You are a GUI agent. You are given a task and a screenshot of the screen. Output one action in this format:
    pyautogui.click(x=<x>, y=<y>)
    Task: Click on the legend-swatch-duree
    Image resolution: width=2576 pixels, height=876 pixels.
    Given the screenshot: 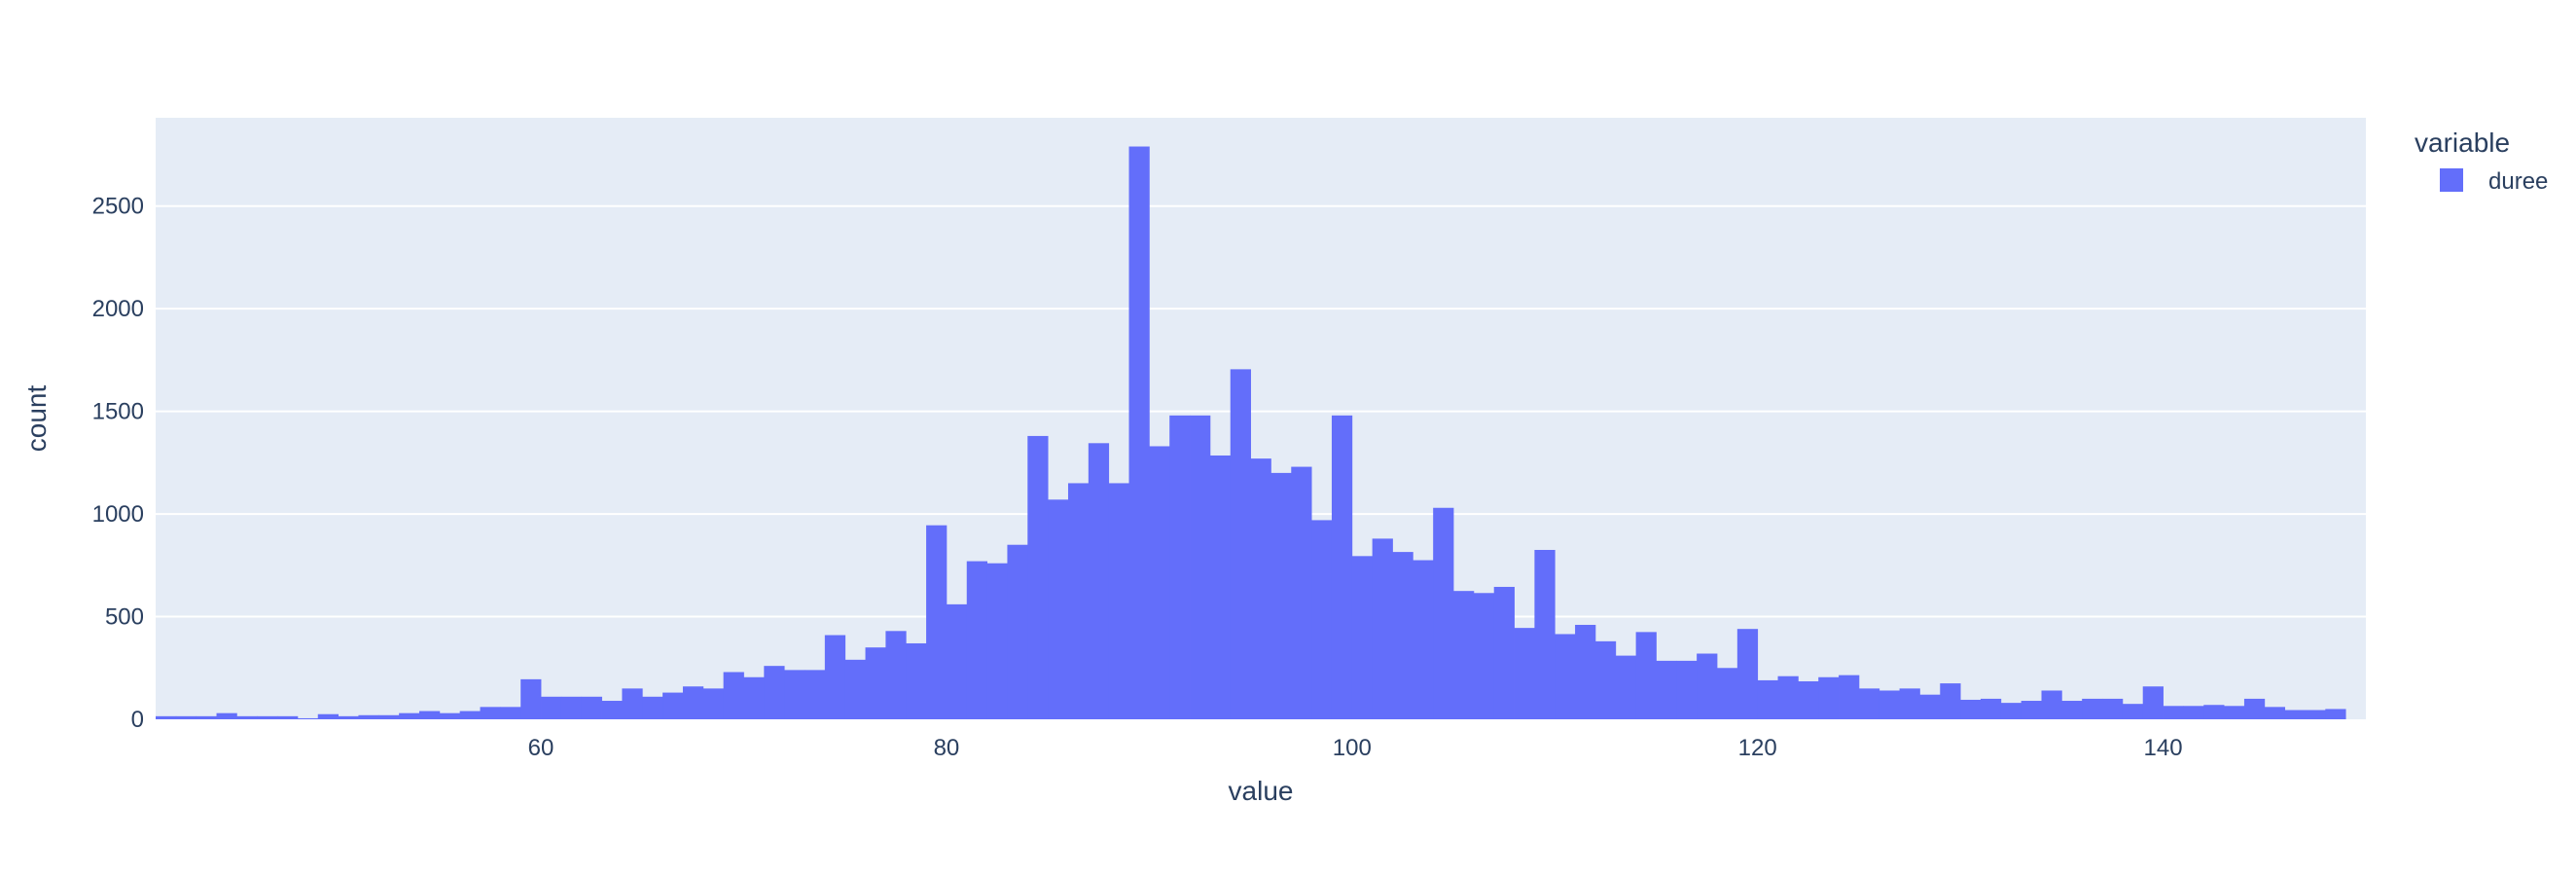 What is the action you would take?
    pyautogui.click(x=2451, y=180)
    